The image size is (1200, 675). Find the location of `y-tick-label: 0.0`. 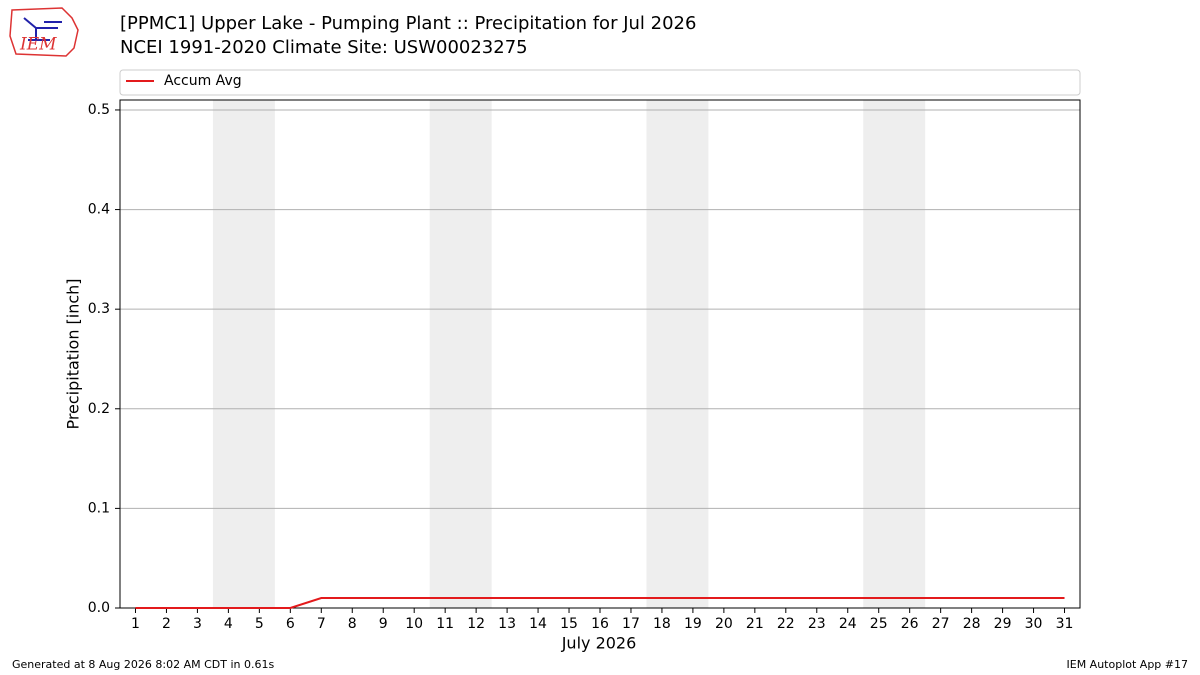

y-tick-label: 0.0 is located at coordinates (99, 608).